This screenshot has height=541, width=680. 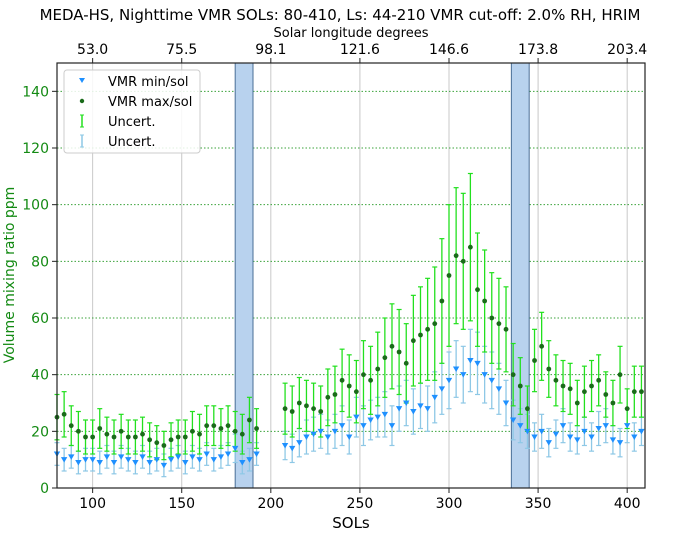 I want to click on top-tick-label: 146.6, so click(x=449, y=50).